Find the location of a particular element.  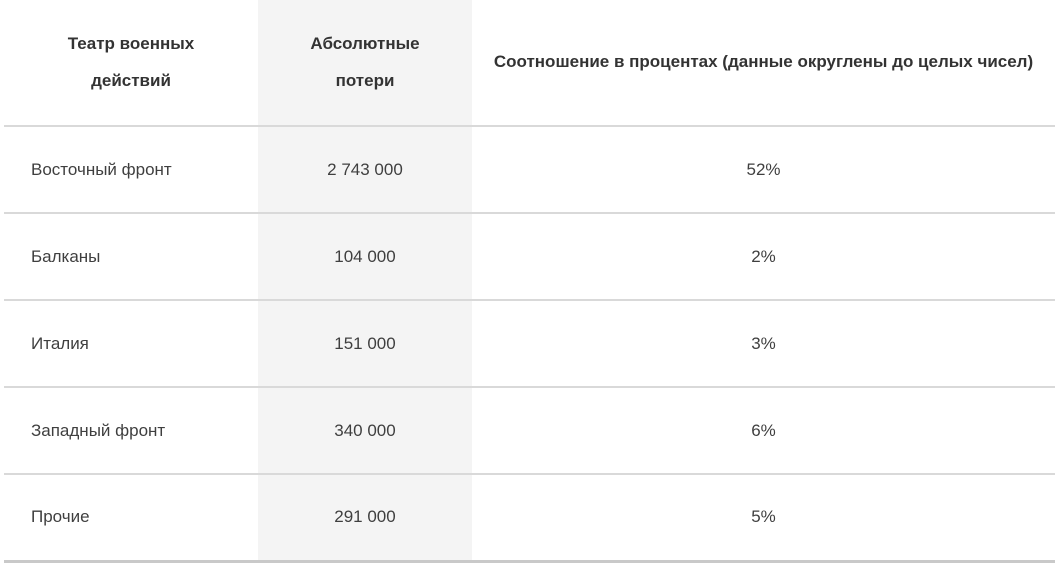

table-row: Восточный фронт 2 743 000 52% is located at coordinates (529, 170).